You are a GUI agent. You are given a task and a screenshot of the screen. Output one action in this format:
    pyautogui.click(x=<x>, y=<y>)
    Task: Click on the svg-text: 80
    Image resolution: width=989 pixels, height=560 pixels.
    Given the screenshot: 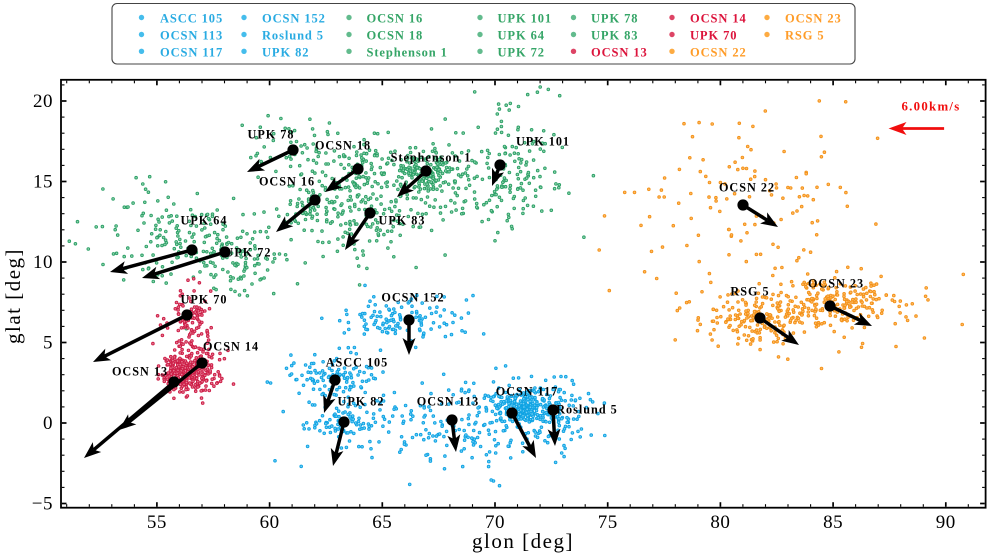 What is the action you would take?
    pyautogui.click(x=720, y=522)
    